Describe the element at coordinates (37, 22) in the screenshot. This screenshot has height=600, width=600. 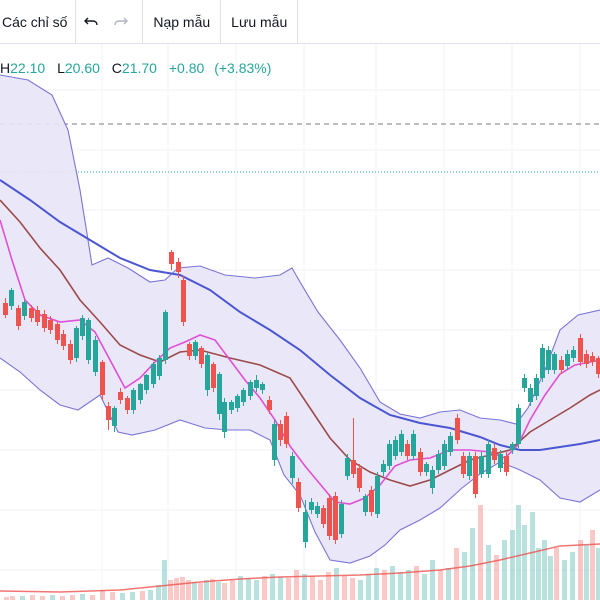
I see `indicators-button: Các chỉ số` at that location.